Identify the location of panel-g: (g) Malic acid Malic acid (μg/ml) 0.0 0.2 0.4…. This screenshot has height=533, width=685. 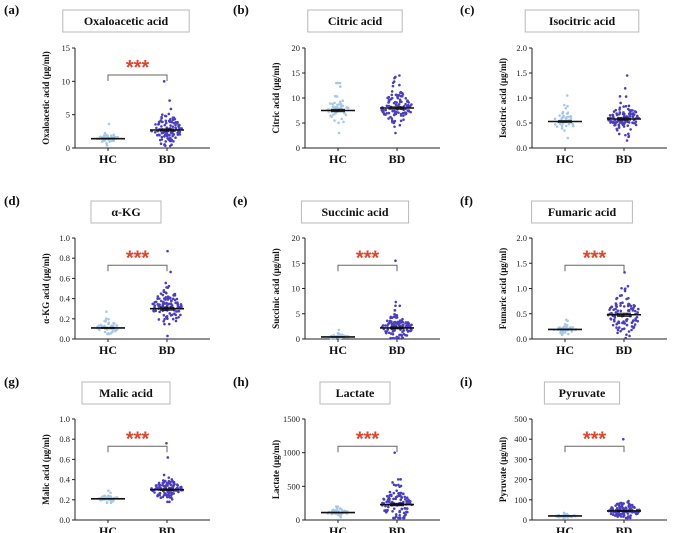
(107, 453).